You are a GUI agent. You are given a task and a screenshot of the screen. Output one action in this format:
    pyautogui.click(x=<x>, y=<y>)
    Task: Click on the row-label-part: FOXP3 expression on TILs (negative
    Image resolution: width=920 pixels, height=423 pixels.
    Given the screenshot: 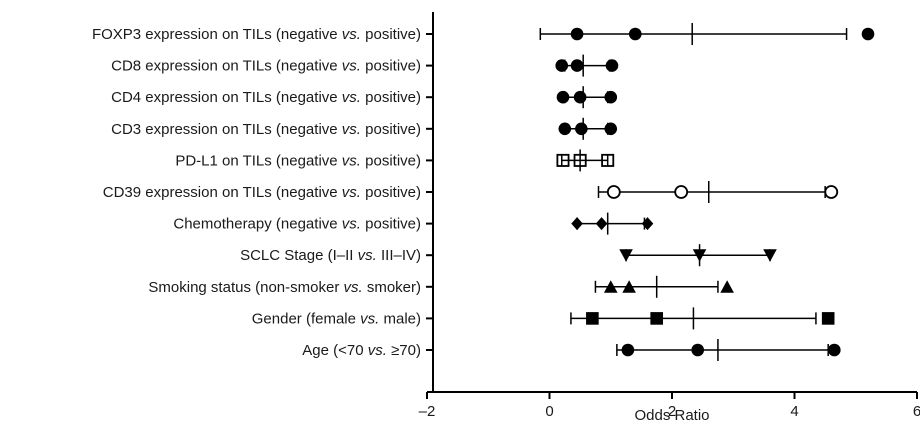 What is the action you would take?
    pyautogui.click(x=217, y=34)
    